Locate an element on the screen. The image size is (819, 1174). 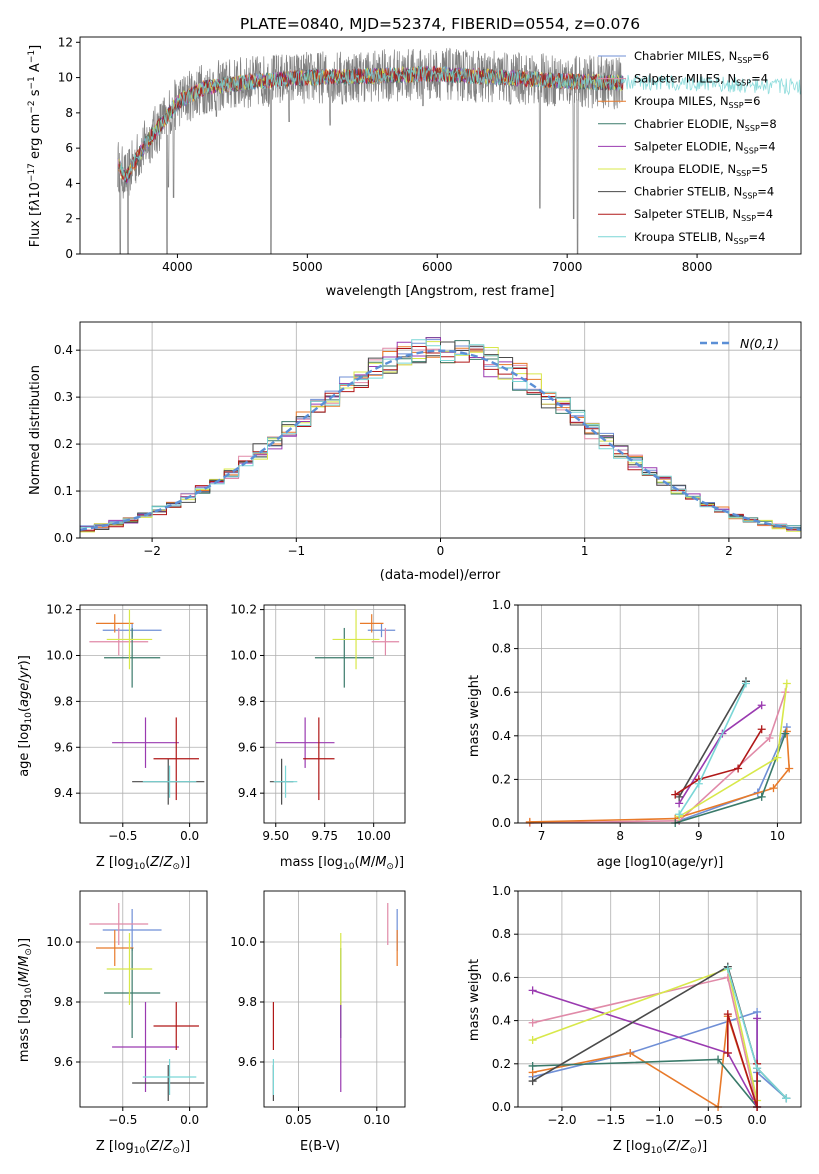
age_vs_mass-axes: 9.50 9.75 10.00 9.4 9.6 9.8 10.0 10.2 is located at coordinates (317, 723).